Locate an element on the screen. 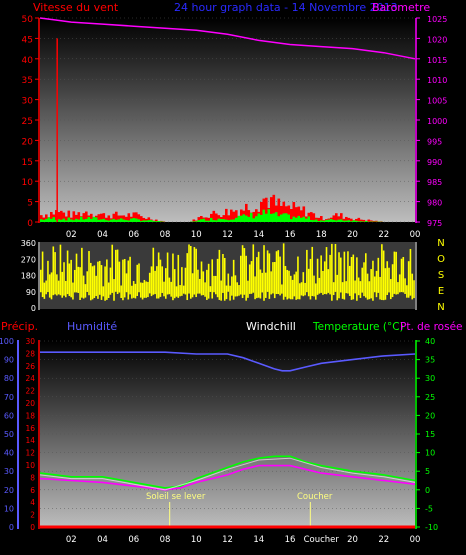 The image size is (466, 555). temperature-tick-label: -5 is located at coordinates (429, 508).